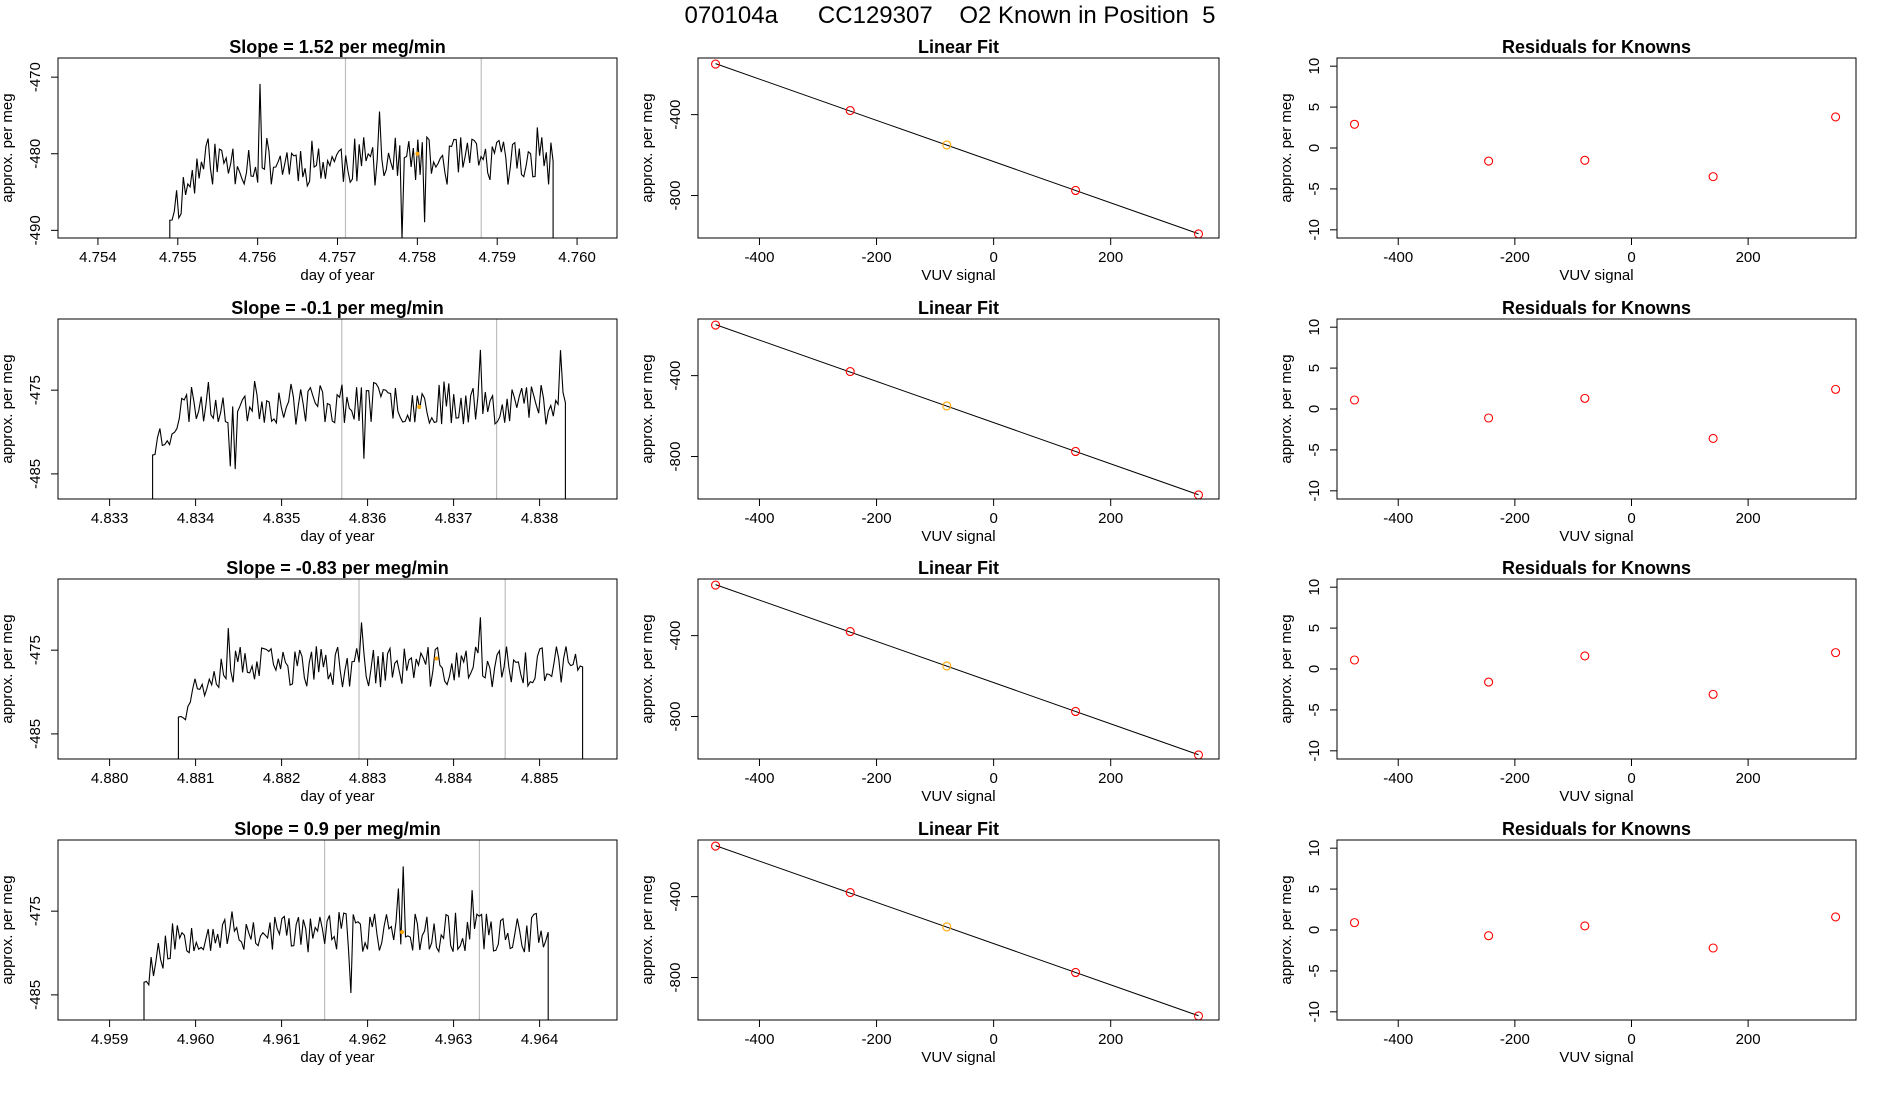 This screenshot has width=1900, height=1100. I want to click on x-tick-label: 4.836, so click(368, 518).